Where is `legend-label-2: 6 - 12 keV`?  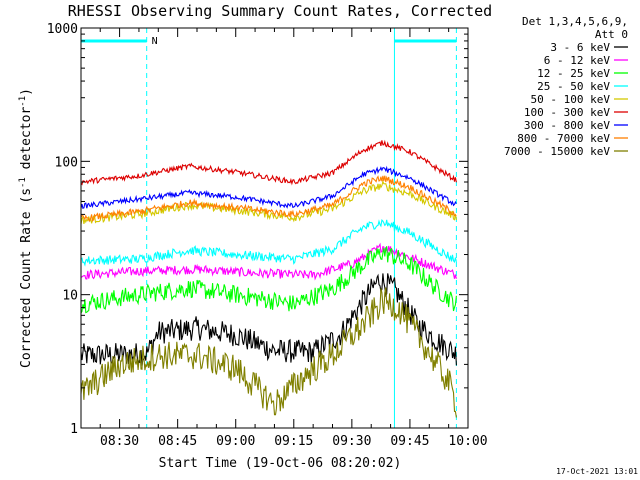 legend-label-2: 6 - 12 keV is located at coordinates (577, 60).